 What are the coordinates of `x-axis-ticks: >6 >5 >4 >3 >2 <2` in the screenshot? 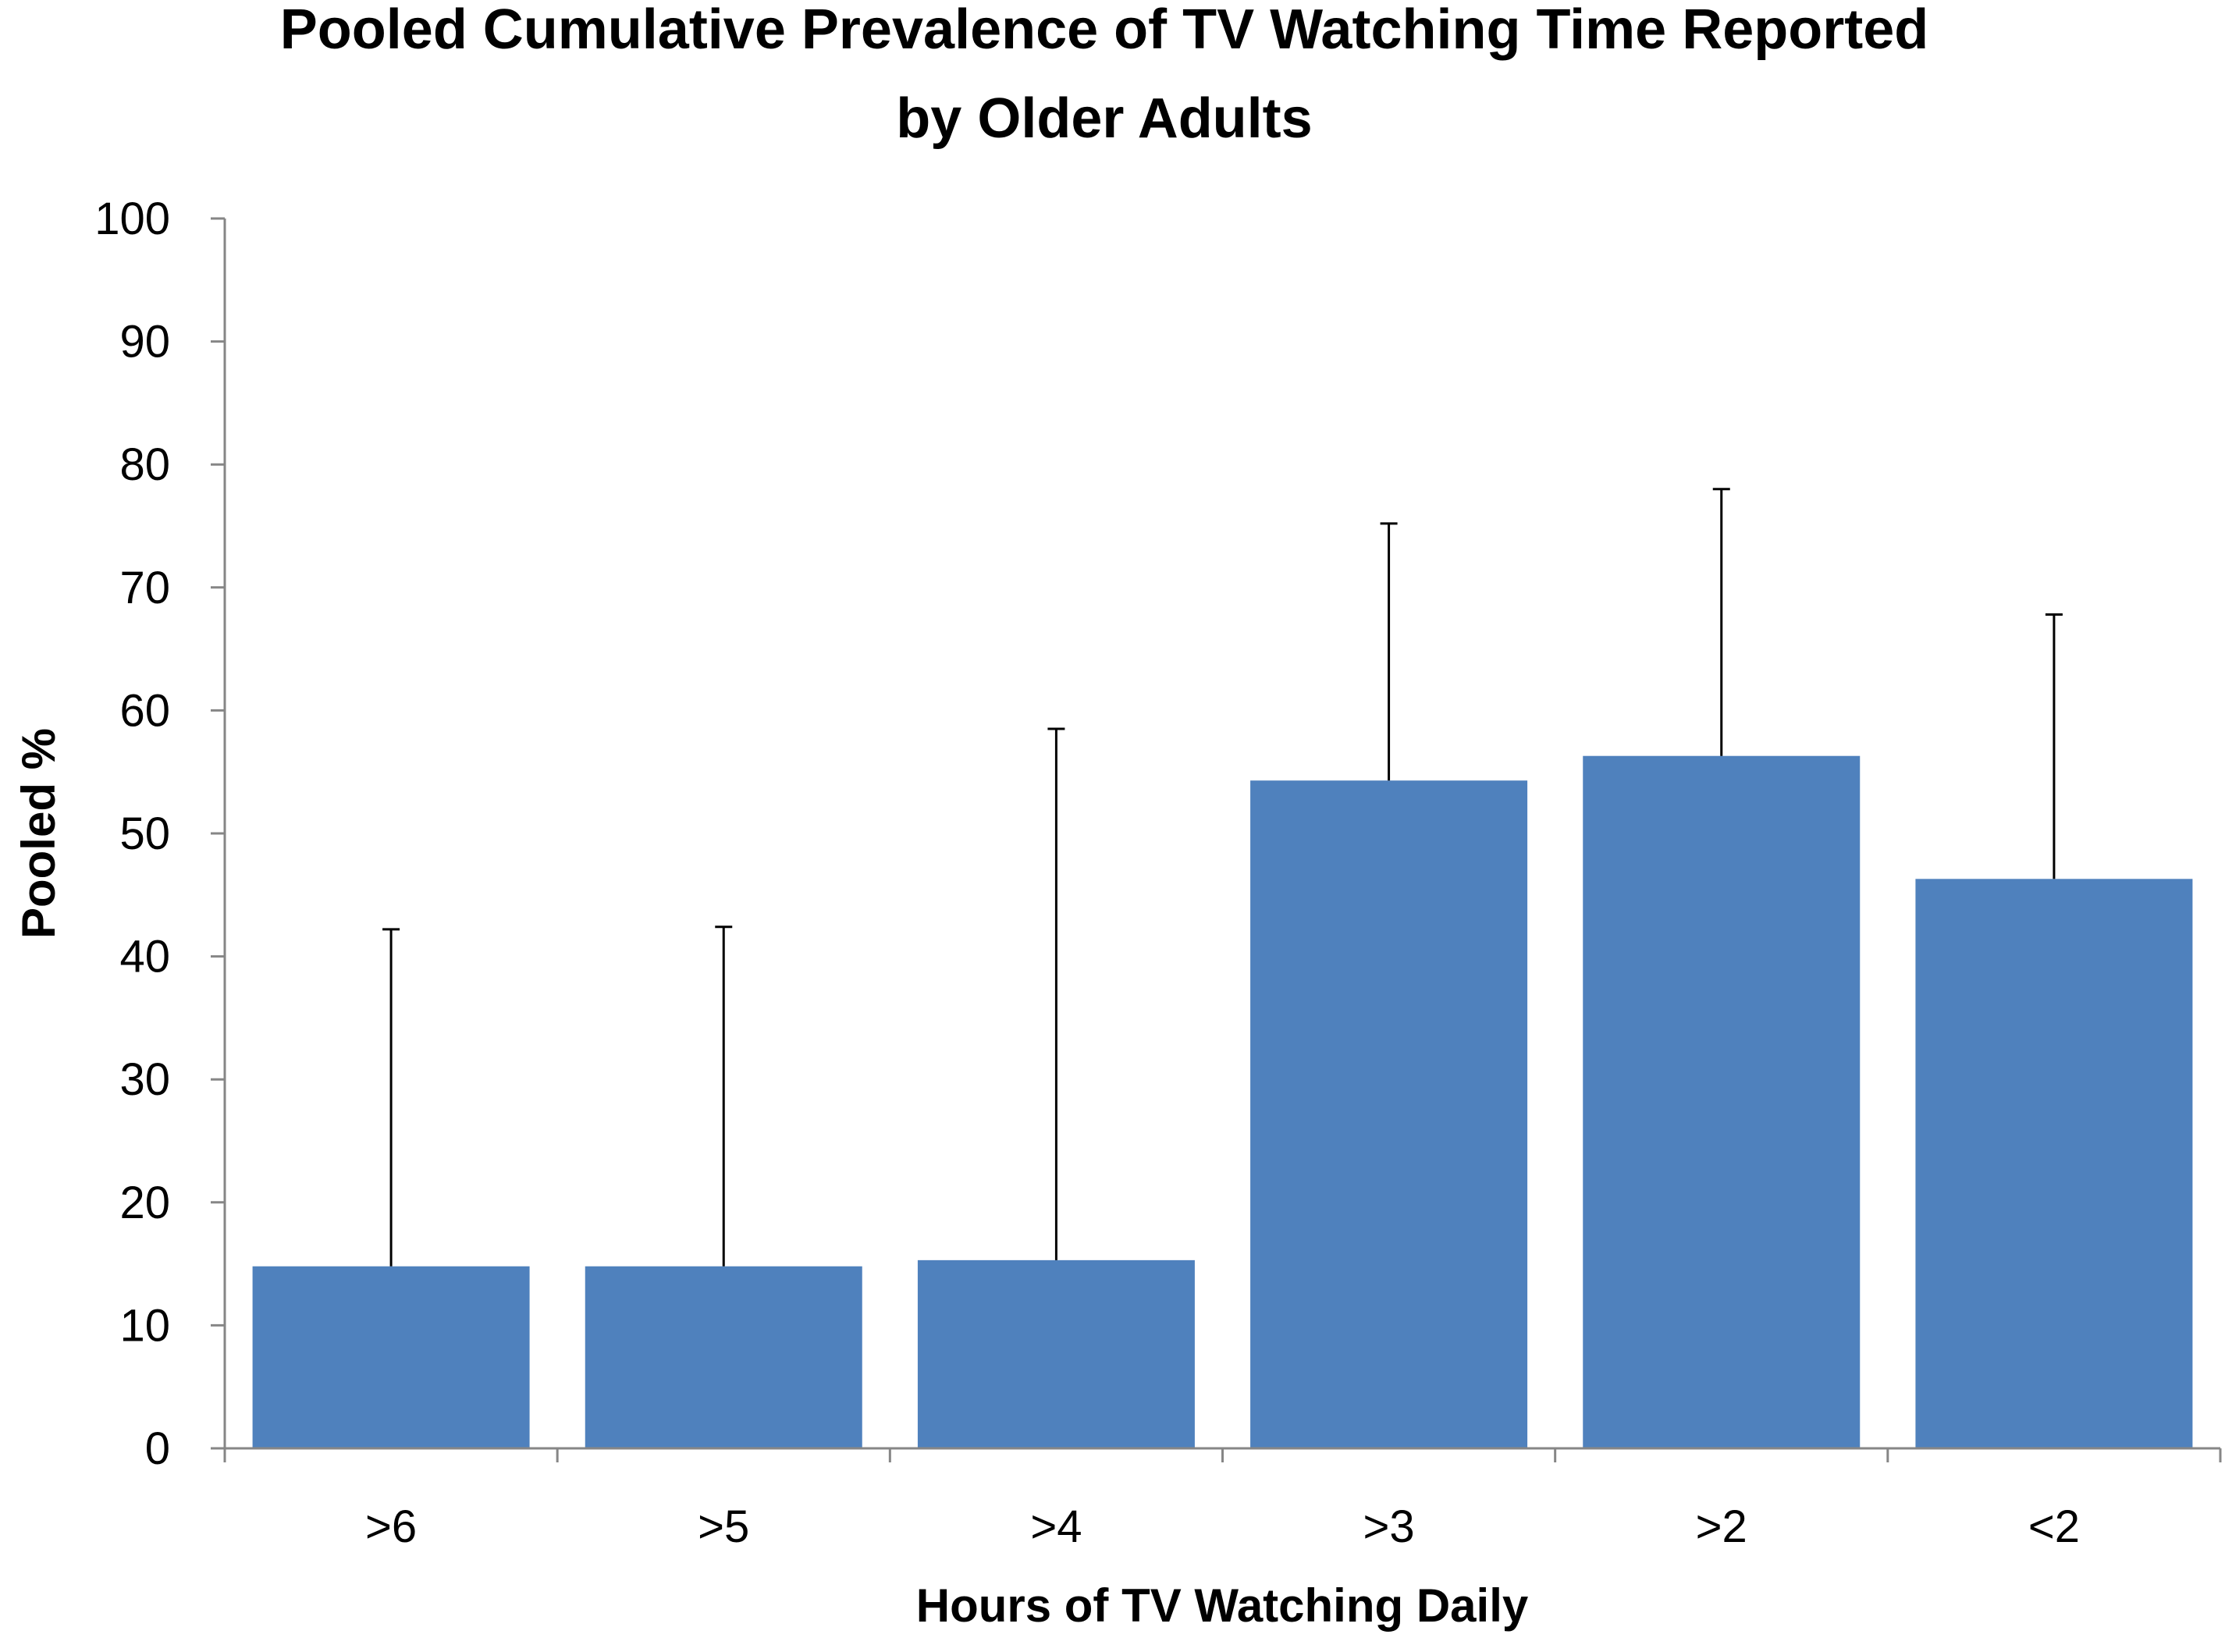 It's located at (1222, 1500).